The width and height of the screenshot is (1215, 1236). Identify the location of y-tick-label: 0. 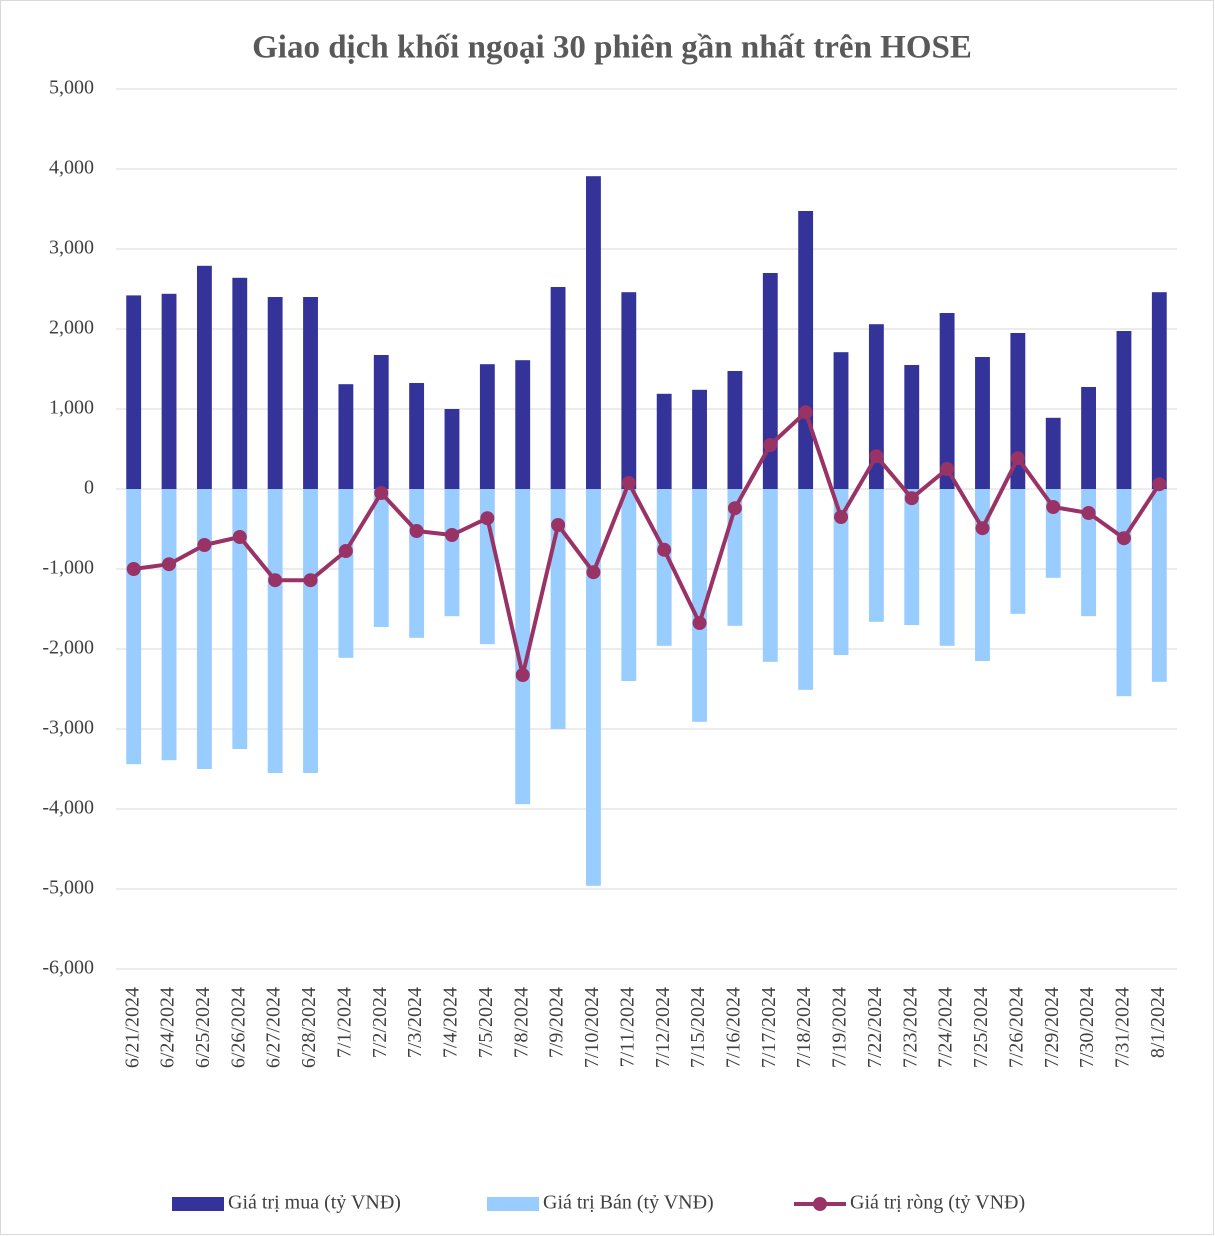
(89, 488).